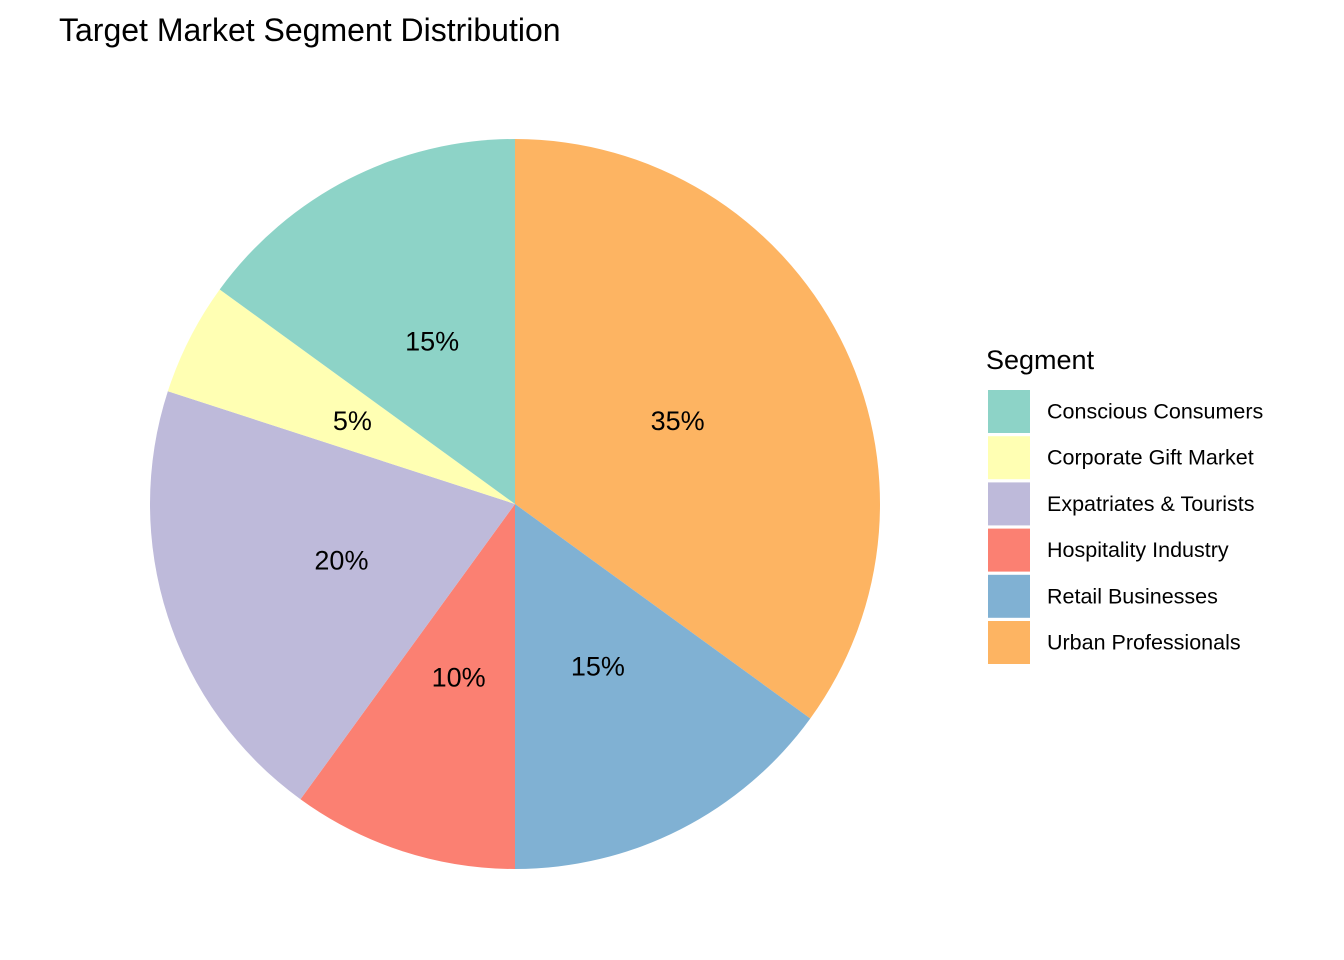 Image resolution: width=1344 pixels, height=960 pixels. I want to click on legend-swatch-conscious-consumers, so click(1009, 411).